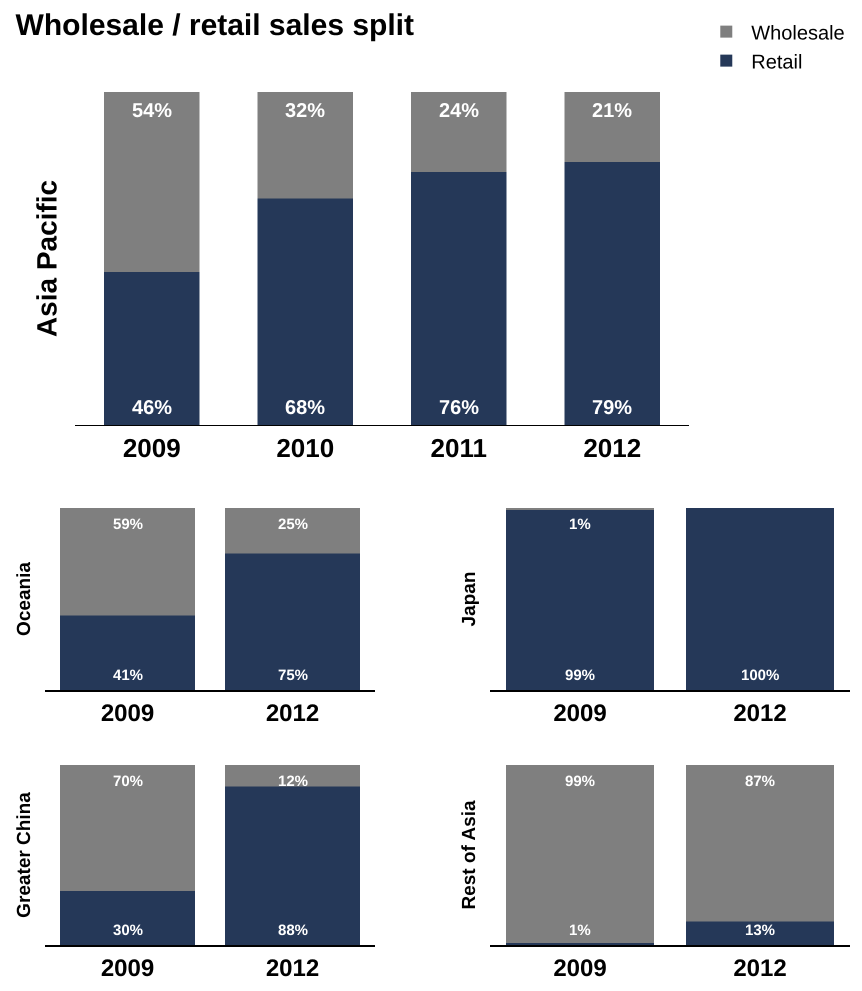 The image size is (862, 991). I want to click on data-label: 87%, so click(760, 781).